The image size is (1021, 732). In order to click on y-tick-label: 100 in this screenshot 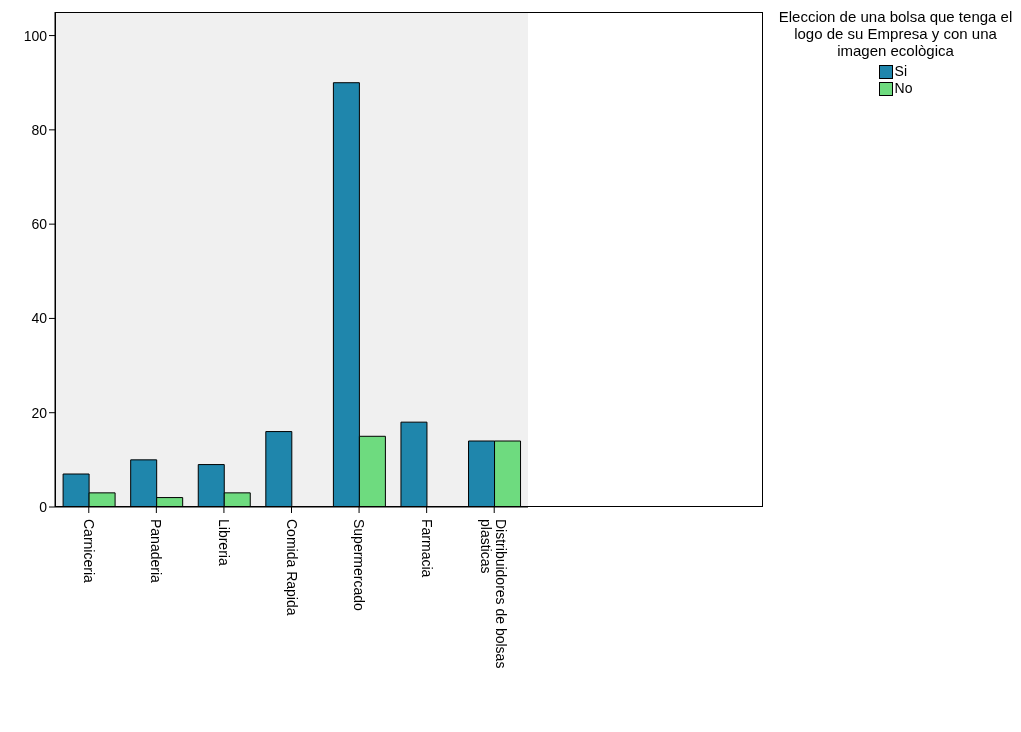, I will do `click(35, 35)`.